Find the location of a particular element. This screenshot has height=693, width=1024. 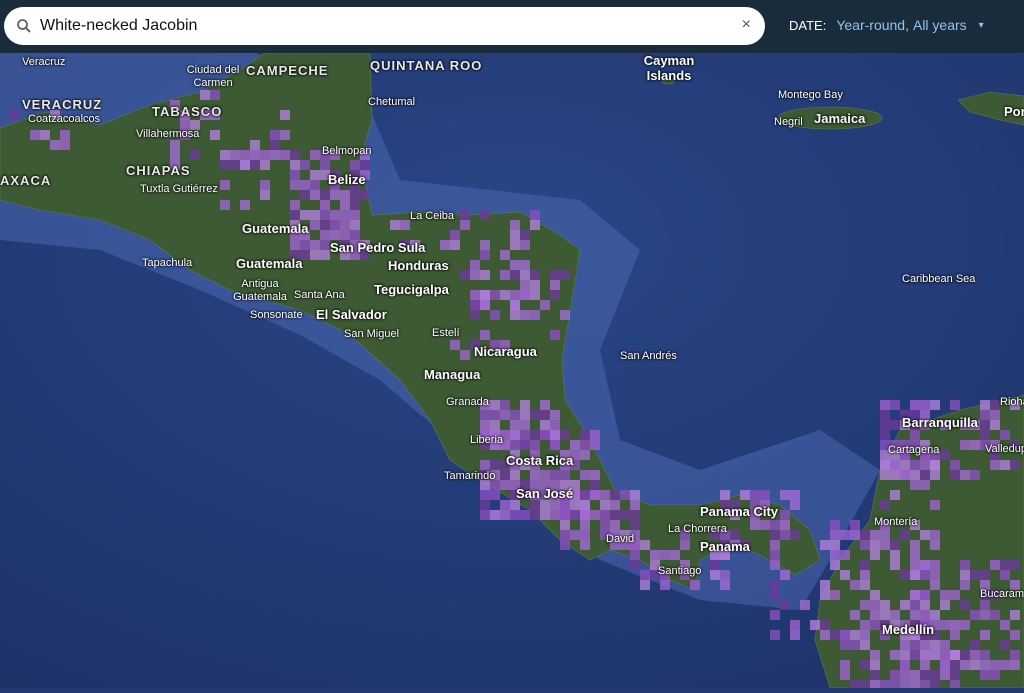

map-label: San Pedro Sula is located at coordinates (378, 247).